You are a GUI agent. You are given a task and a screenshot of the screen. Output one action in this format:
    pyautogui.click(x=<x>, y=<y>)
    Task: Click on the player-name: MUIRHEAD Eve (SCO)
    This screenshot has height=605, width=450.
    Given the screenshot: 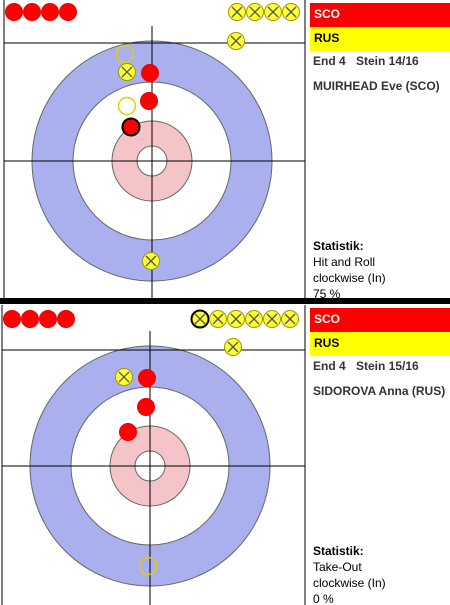 What is the action you would take?
    pyautogui.click(x=376, y=86)
    